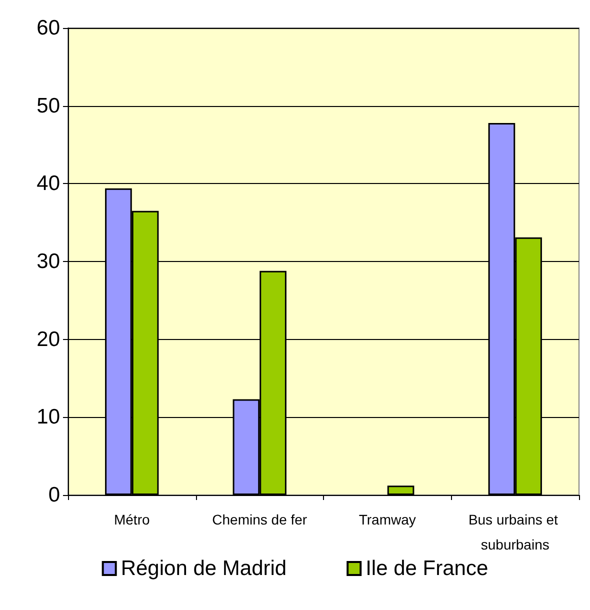 The width and height of the screenshot is (590, 610). What do you see at coordinates (427, 568) in the screenshot?
I see `legend-label: Ile de France` at bounding box center [427, 568].